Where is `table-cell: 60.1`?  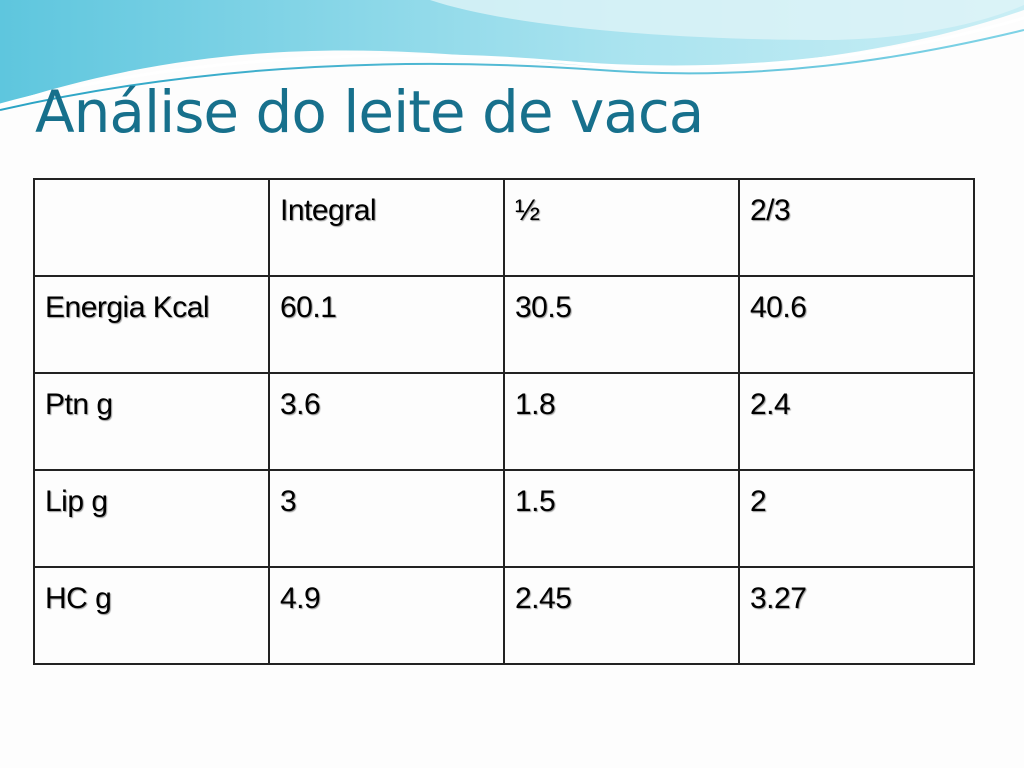
table-cell: 60.1 is located at coordinates (386, 324).